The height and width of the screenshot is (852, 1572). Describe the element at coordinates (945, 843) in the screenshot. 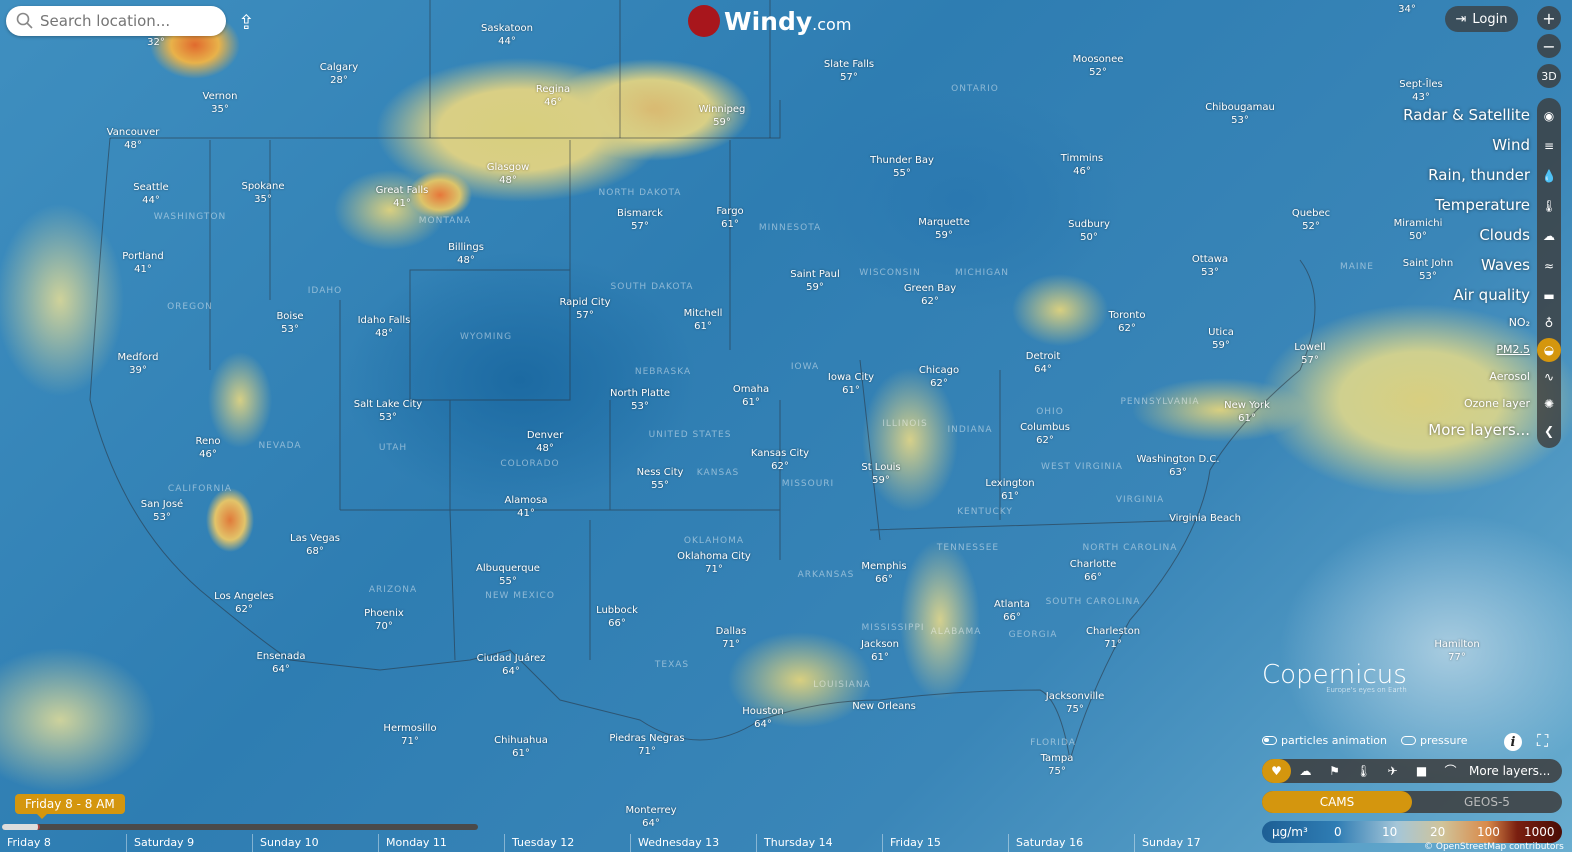

I see `timeline-day: Friday 15` at that location.